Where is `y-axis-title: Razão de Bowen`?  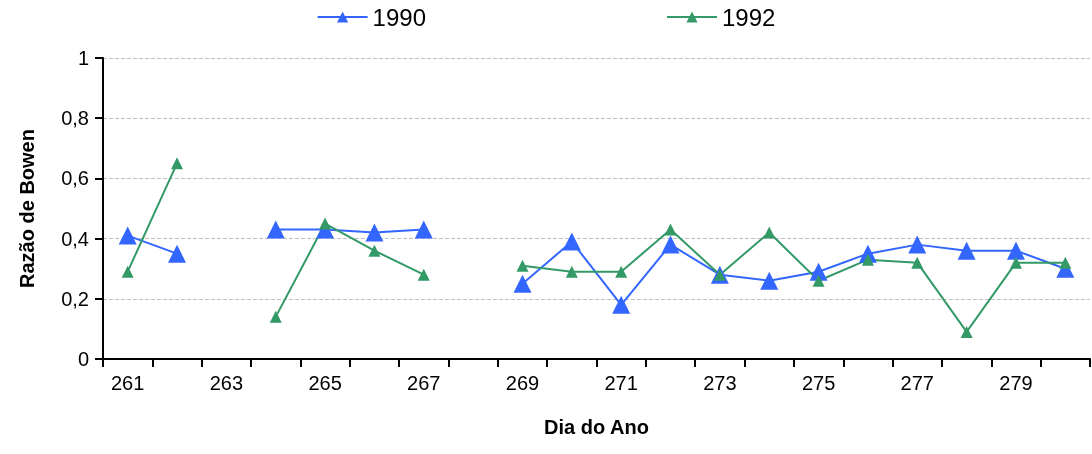
y-axis-title: Razão de Bowen is located at coordinates (27, 208).